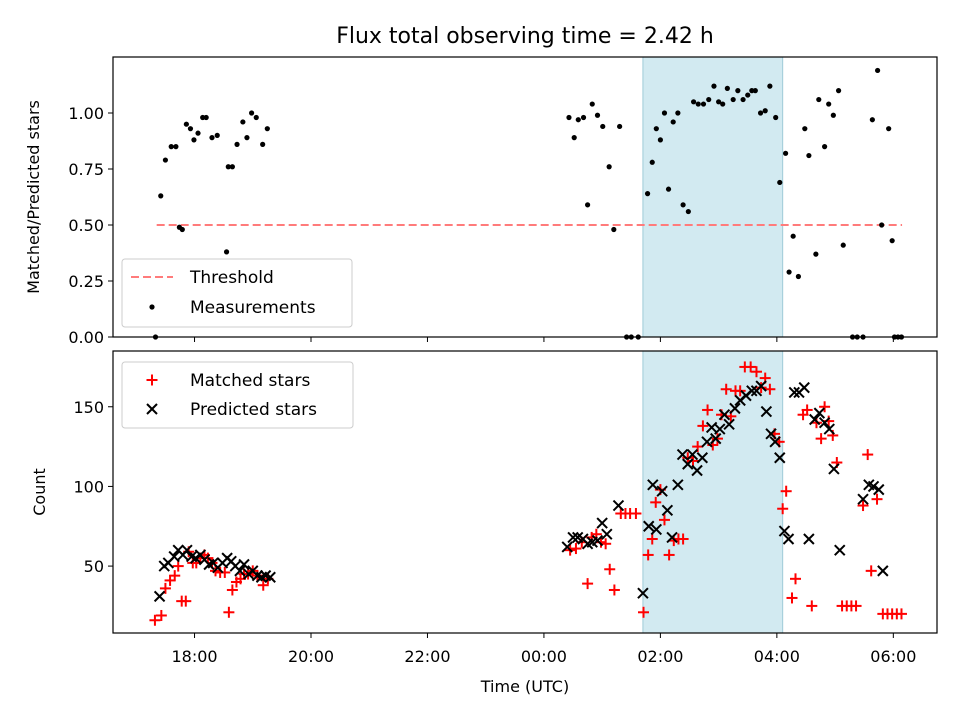 The height and width of the screenshot is (720, 960). What do you see at coordinates (33, 197) in the screenshot?
I see `top-y-axis-label: Matched/Predicted stars` at bounding box center [33, 197].